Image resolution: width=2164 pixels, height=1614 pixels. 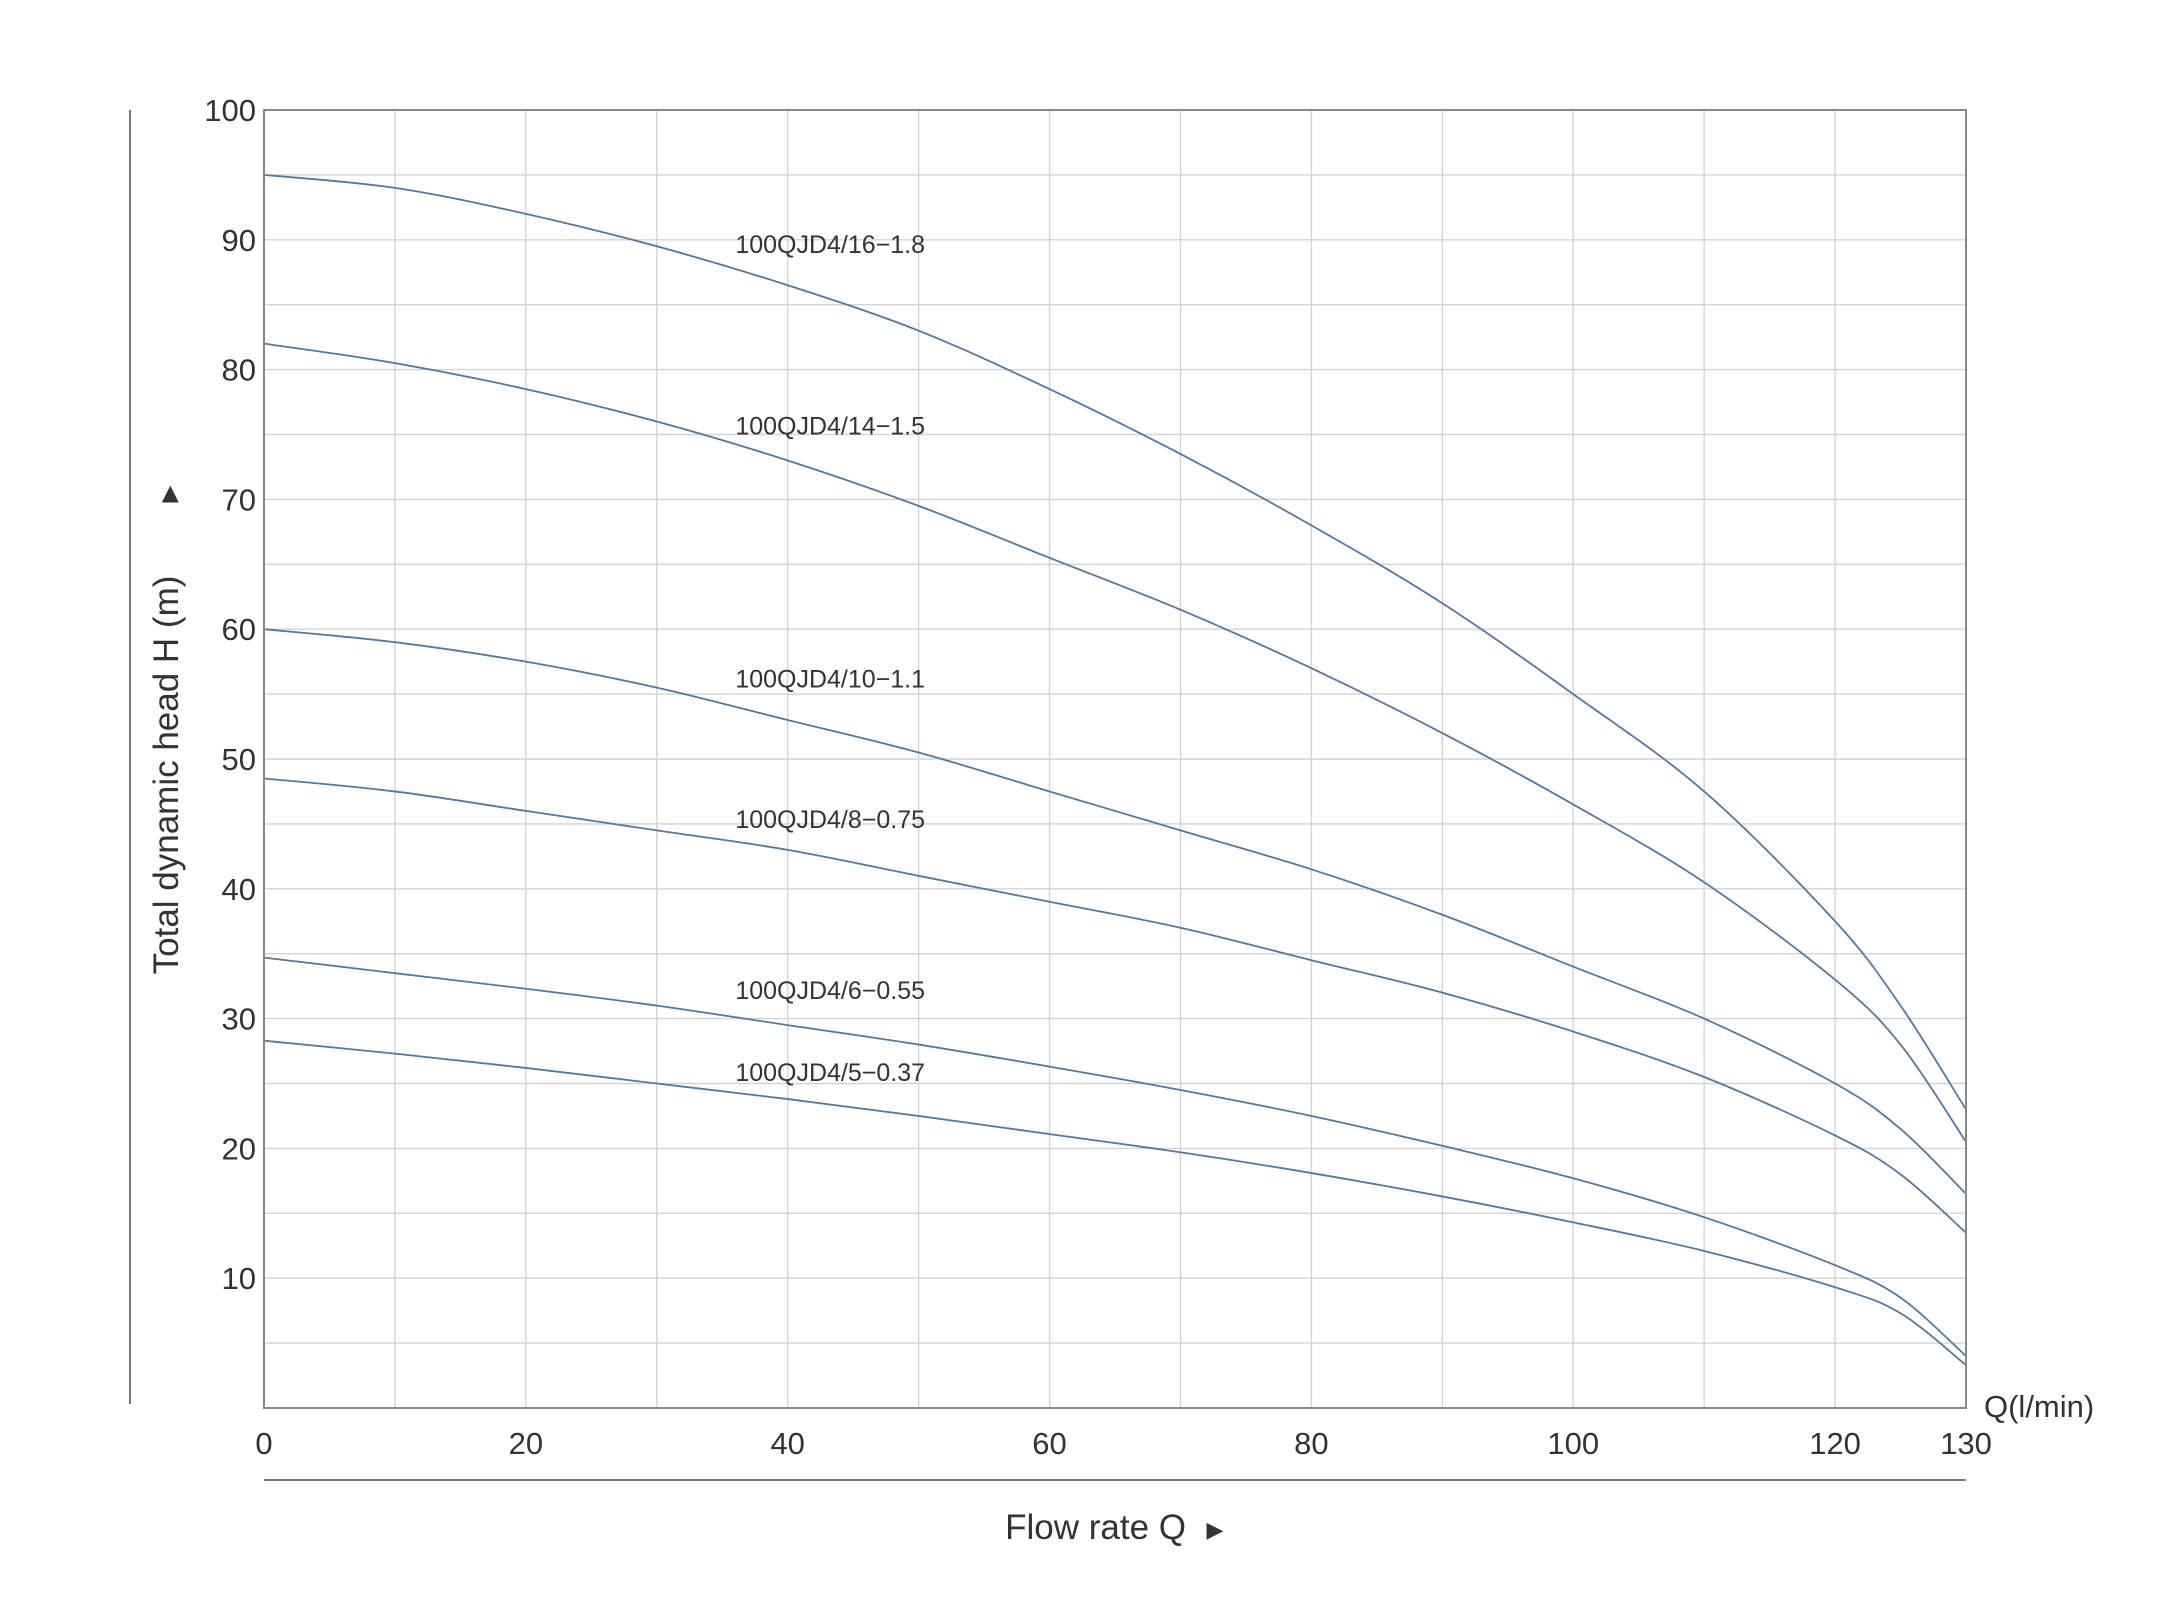 I want to click on y-tick-label: 30, so click(x=239, y=1019).